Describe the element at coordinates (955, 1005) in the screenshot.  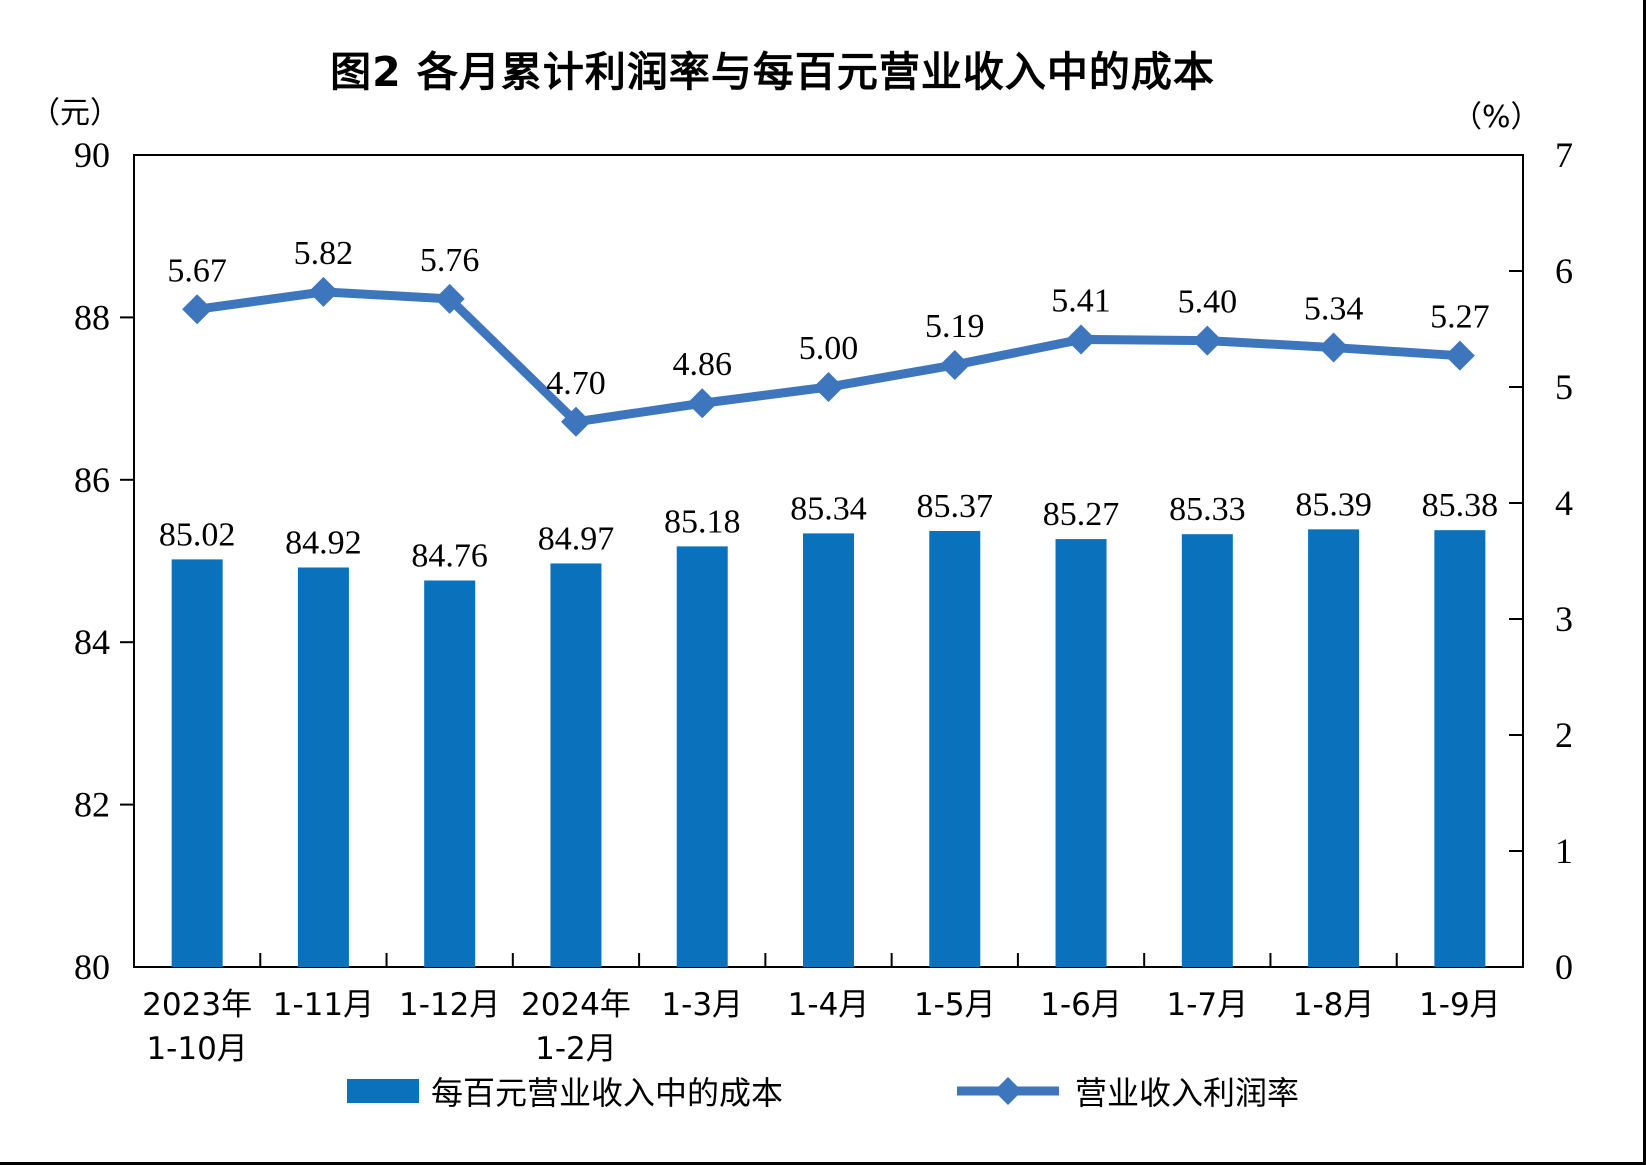
I see `x-category-label: 1-5月` at that location.